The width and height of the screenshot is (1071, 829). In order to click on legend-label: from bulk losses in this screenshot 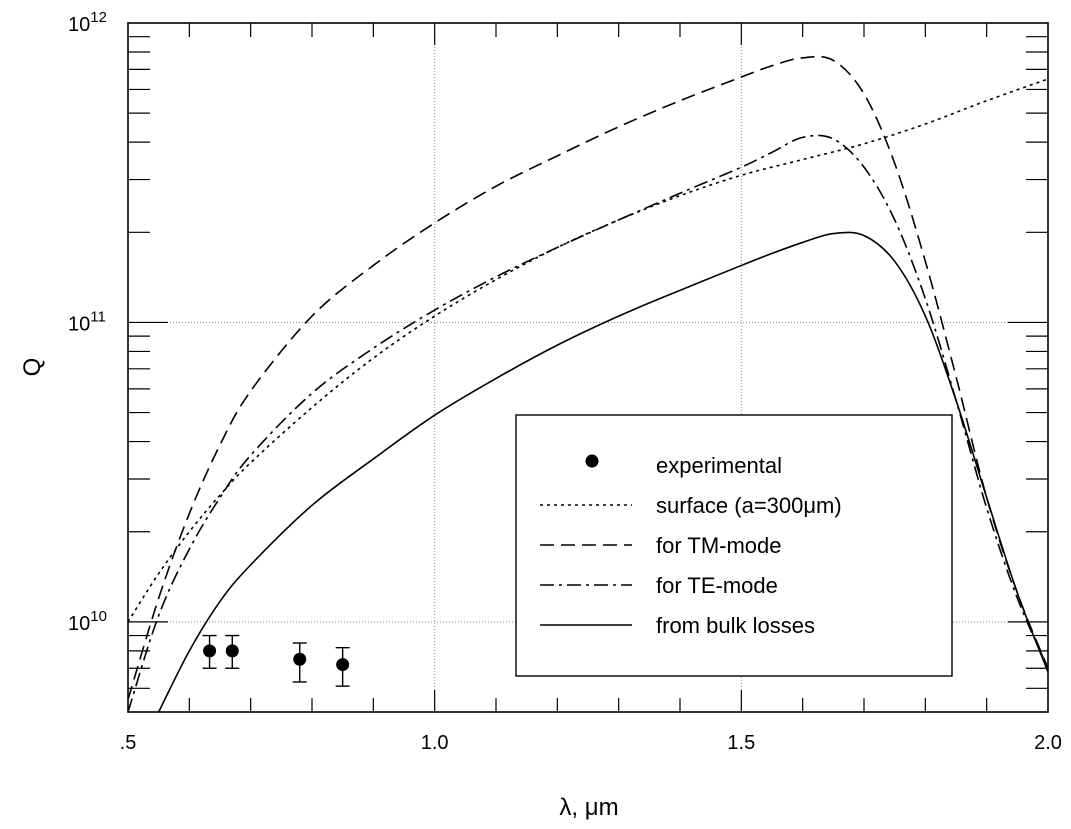, I will do `click(735, 625)`.